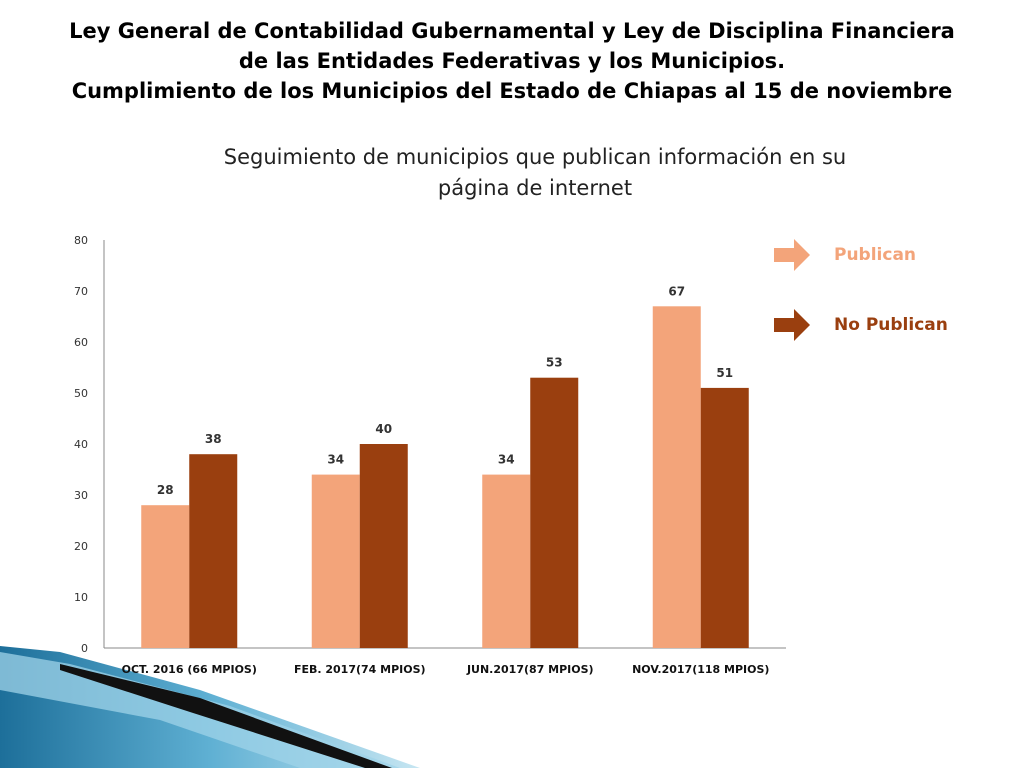 The width and height of the screenshot is (1024, 768). What do you see at coordinates (535, 188) in the screenshot?
I see `chart-title-line-2: página de internet` at bounding box center [535, 188].